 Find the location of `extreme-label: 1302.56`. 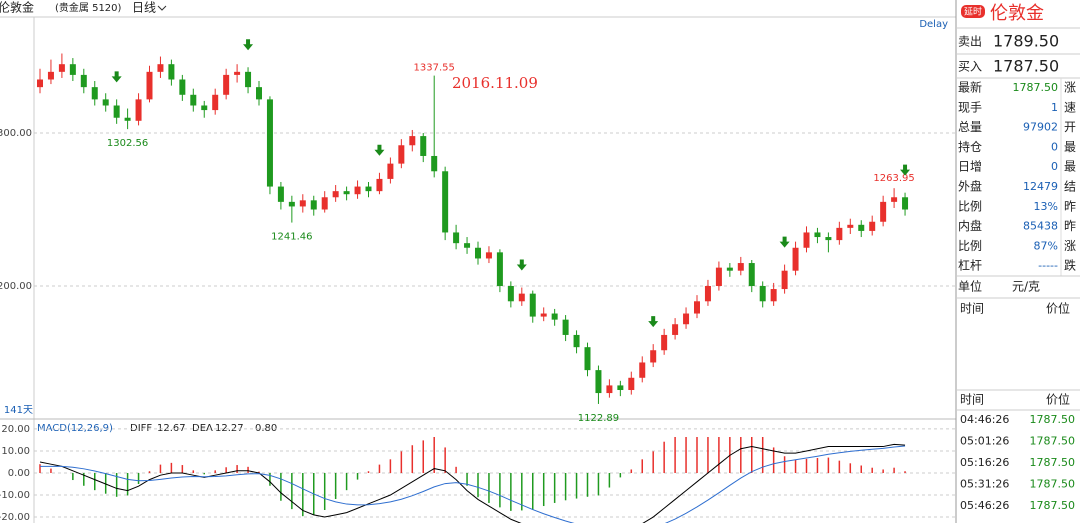

extreme-label: 1302.56 is located at coordinates (127, 143).